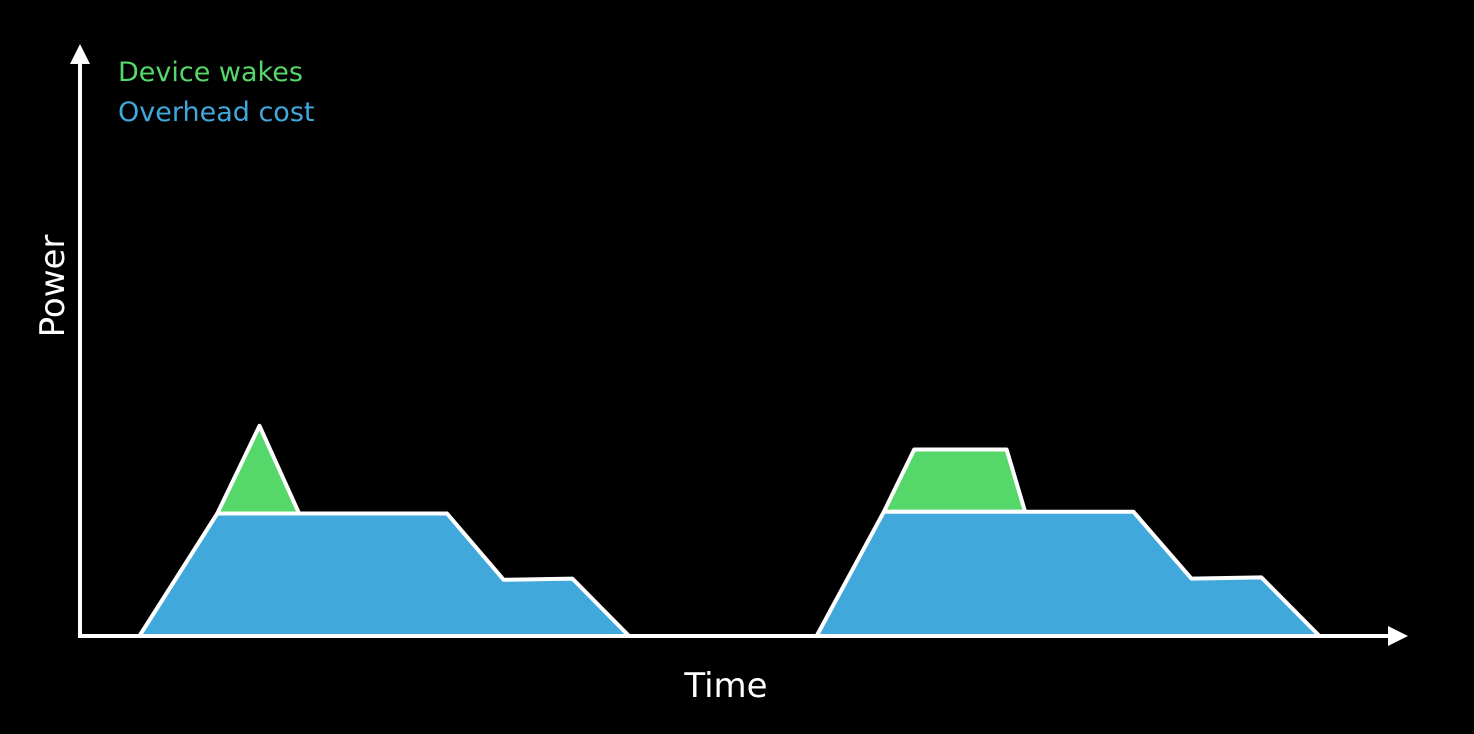  Describe the element at coordinates (80, 54) in the screenshot. I see `y-axis-arrowhead` at that location.